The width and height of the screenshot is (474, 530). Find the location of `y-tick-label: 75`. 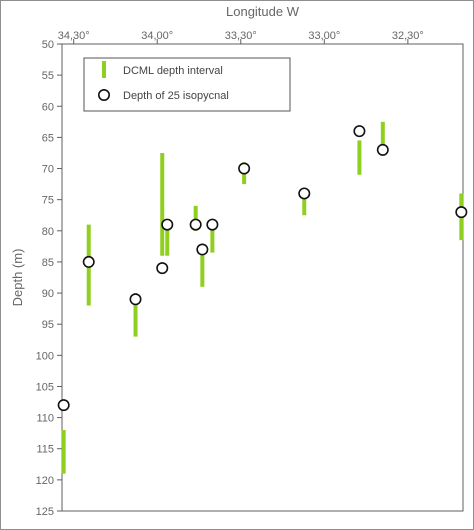

y-tick-label: 75 is located at coordinates (48, 201).